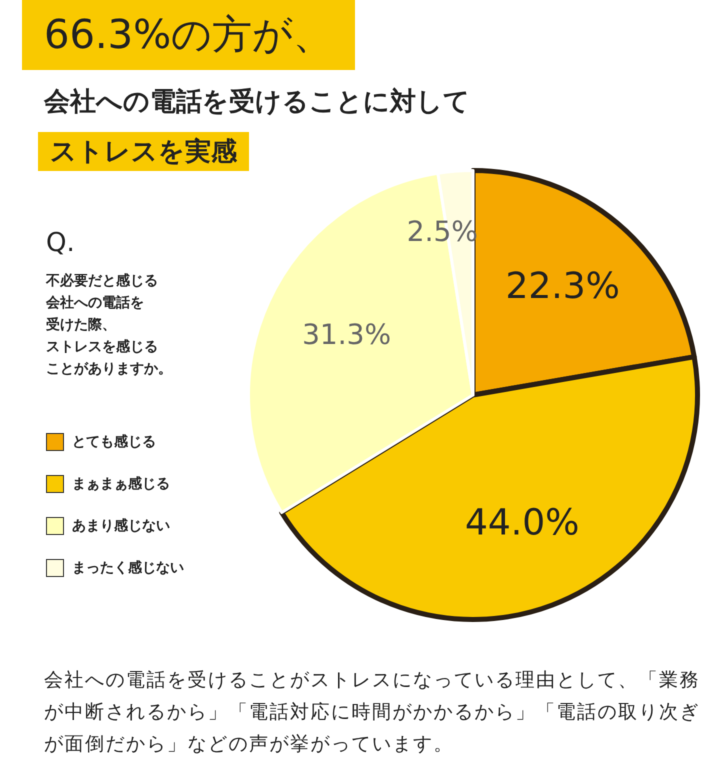 Image resolution: width=706 pixels, height=770 pixels. I want to click on legend-label: まぁまぁ感じる, so click(121, 484).